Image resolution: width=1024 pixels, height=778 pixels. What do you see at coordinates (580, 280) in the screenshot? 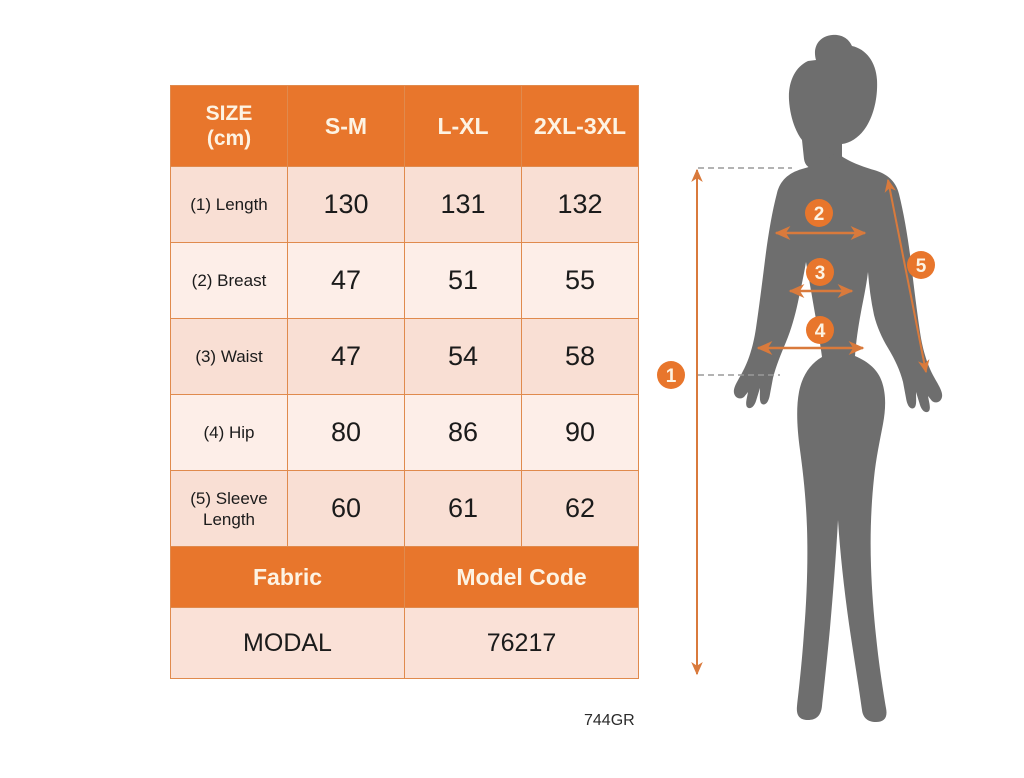
I see `cell-breast-2xl3xl: 55` at bounding box center [580, 280].